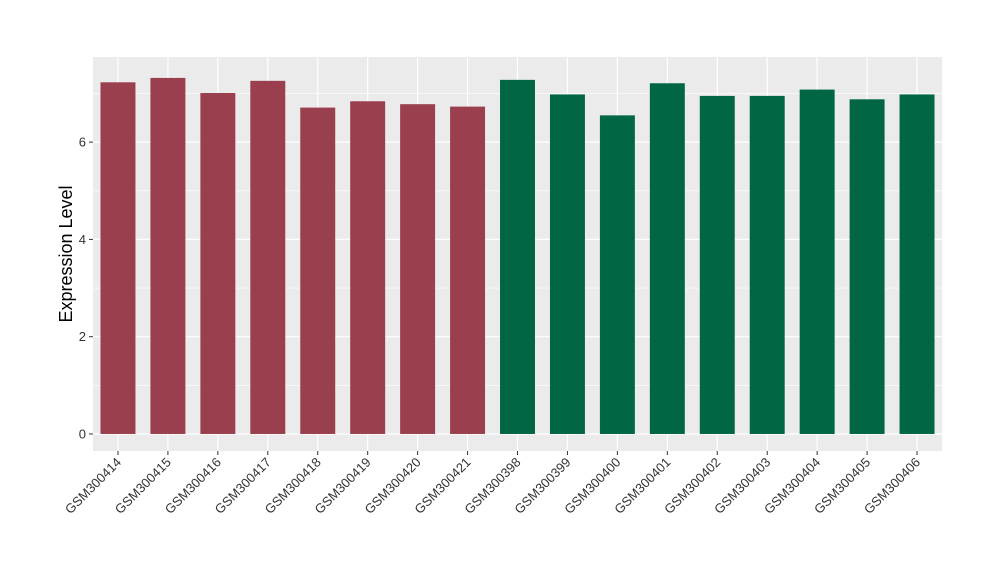 Image resolution: width=1000 pixels, height=580 pixels. What do you see at coordinates (82, 336) in the screenshot?
I see `y-tick-label: 2` at bounding box center [82, 336].